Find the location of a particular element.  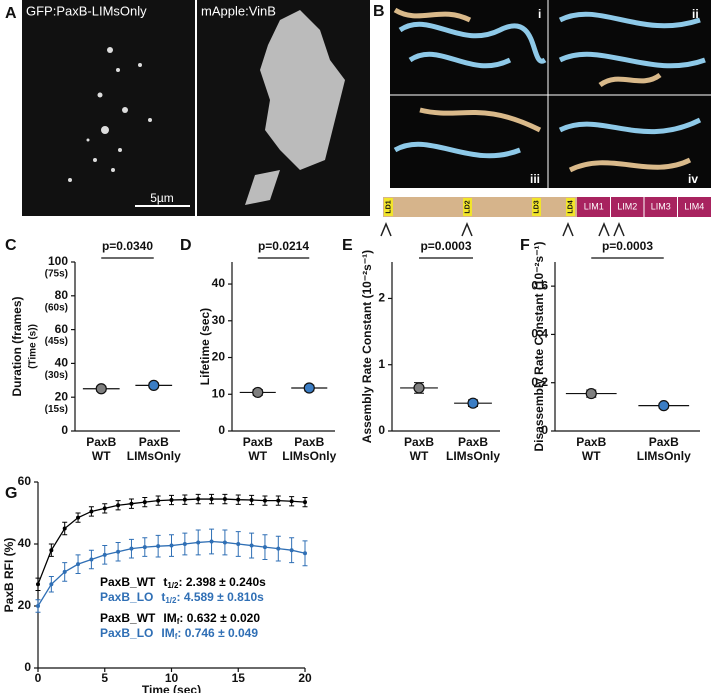

y-tick-label: 0.6 is located at coordinates (539, 285).